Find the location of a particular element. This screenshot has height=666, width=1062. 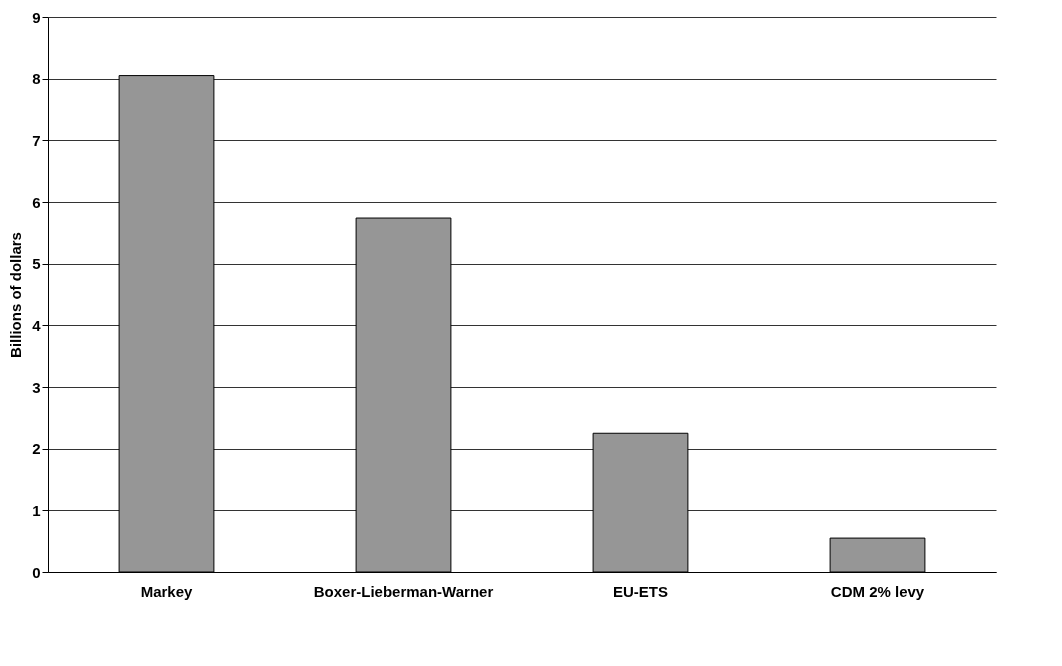

y-tick-label: 9 is located at coordinates (36, 17).